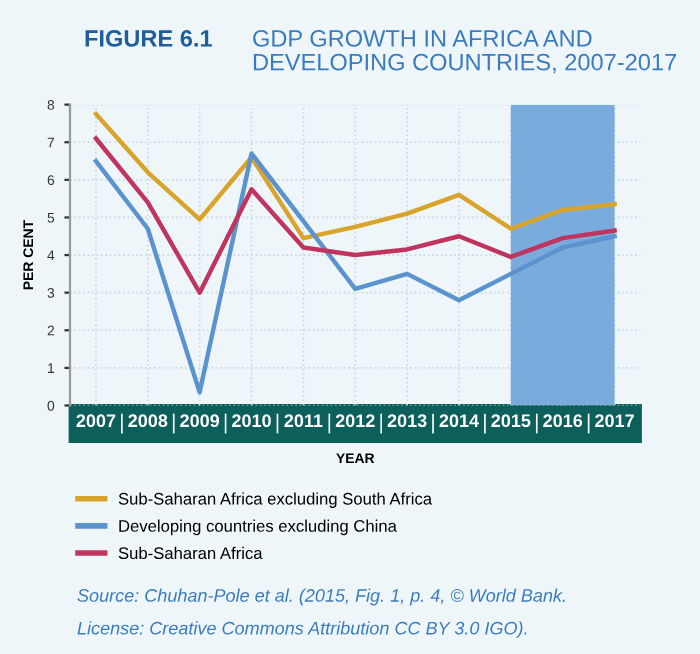  What do you see at coordinates (407, 421) in the screenshot?
I see `x-tick-label: 2013` at bounding box center [407, 421].